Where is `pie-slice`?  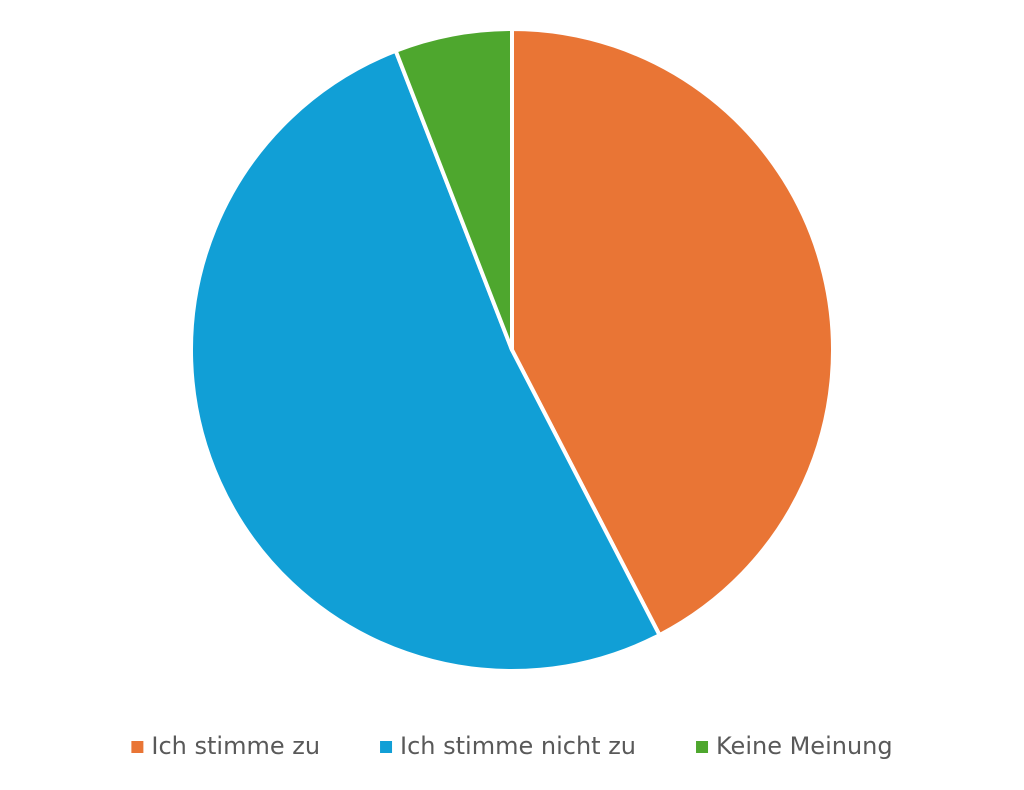
pie-slice is located at coordinates (453, 189).